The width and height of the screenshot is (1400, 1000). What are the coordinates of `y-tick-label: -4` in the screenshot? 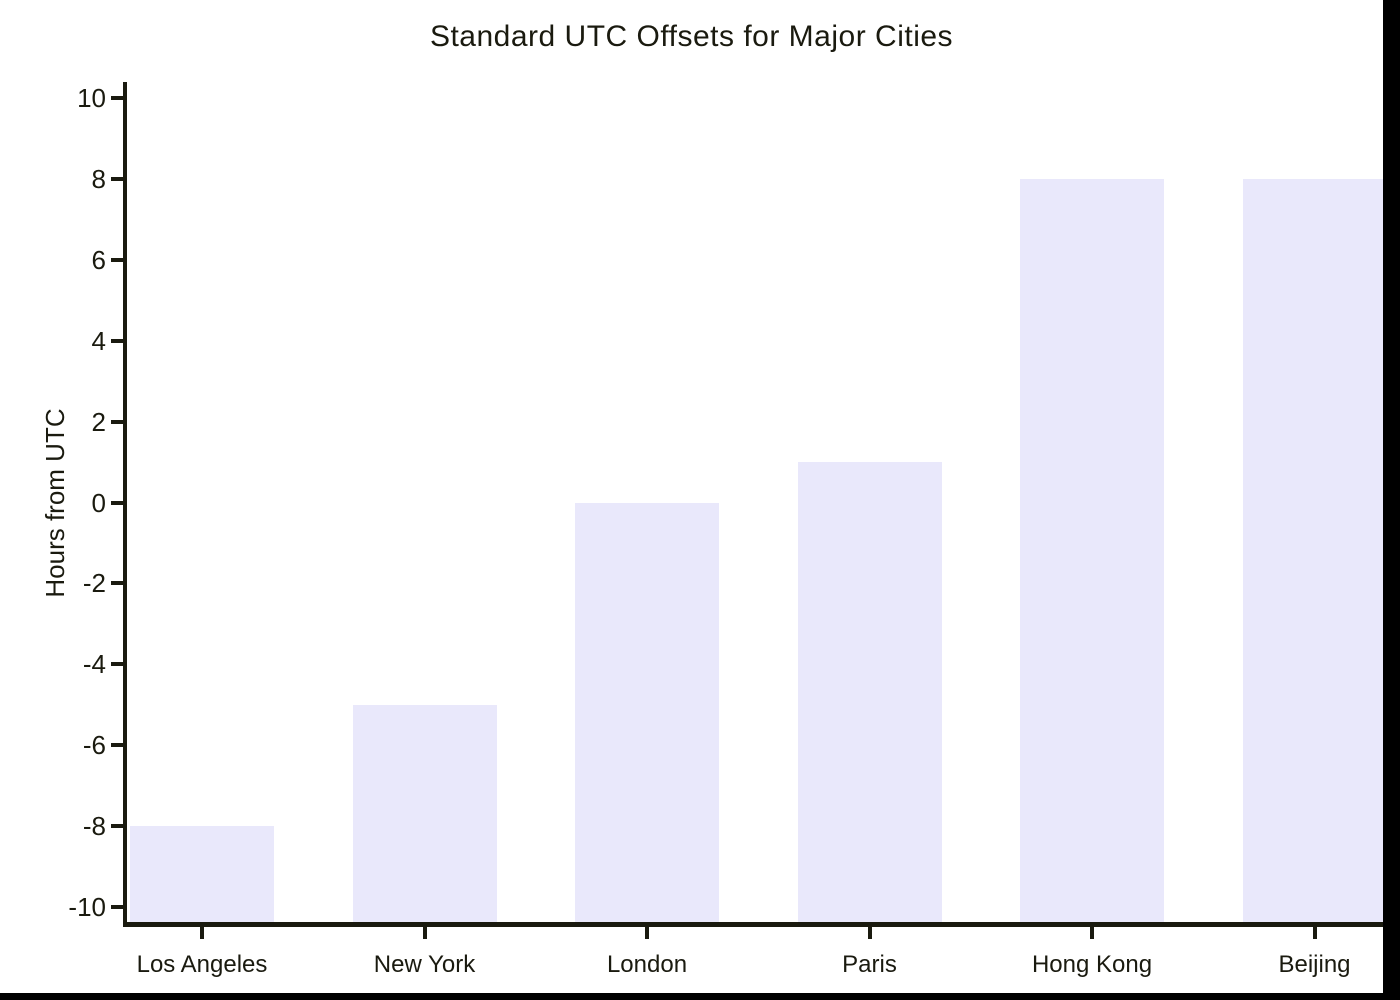 It's located at (94, 664).